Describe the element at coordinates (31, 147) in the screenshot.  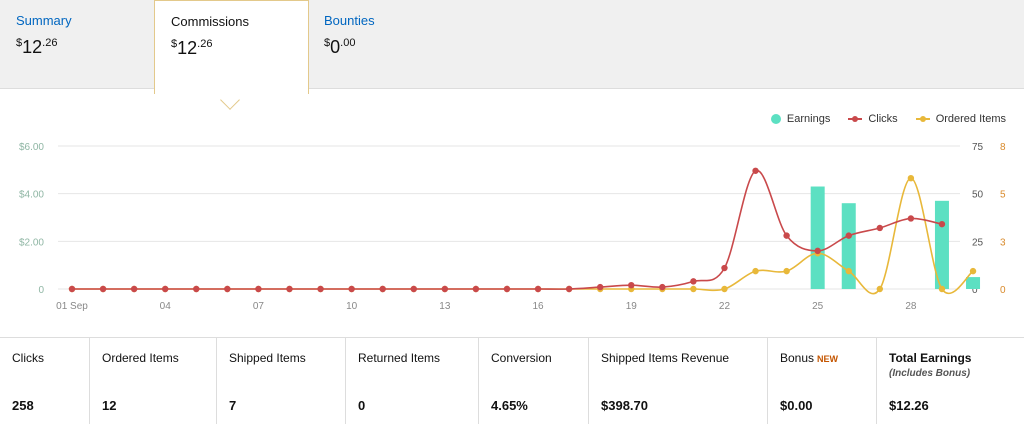
I see `y-left-tick-label: $6.00` at that location.